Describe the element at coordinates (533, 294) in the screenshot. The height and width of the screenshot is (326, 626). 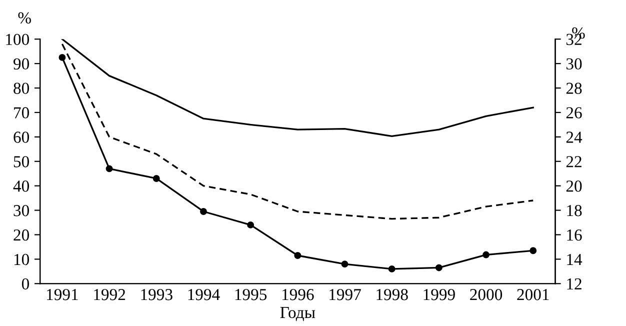
I see `x-tick-label: 2001` at that location.